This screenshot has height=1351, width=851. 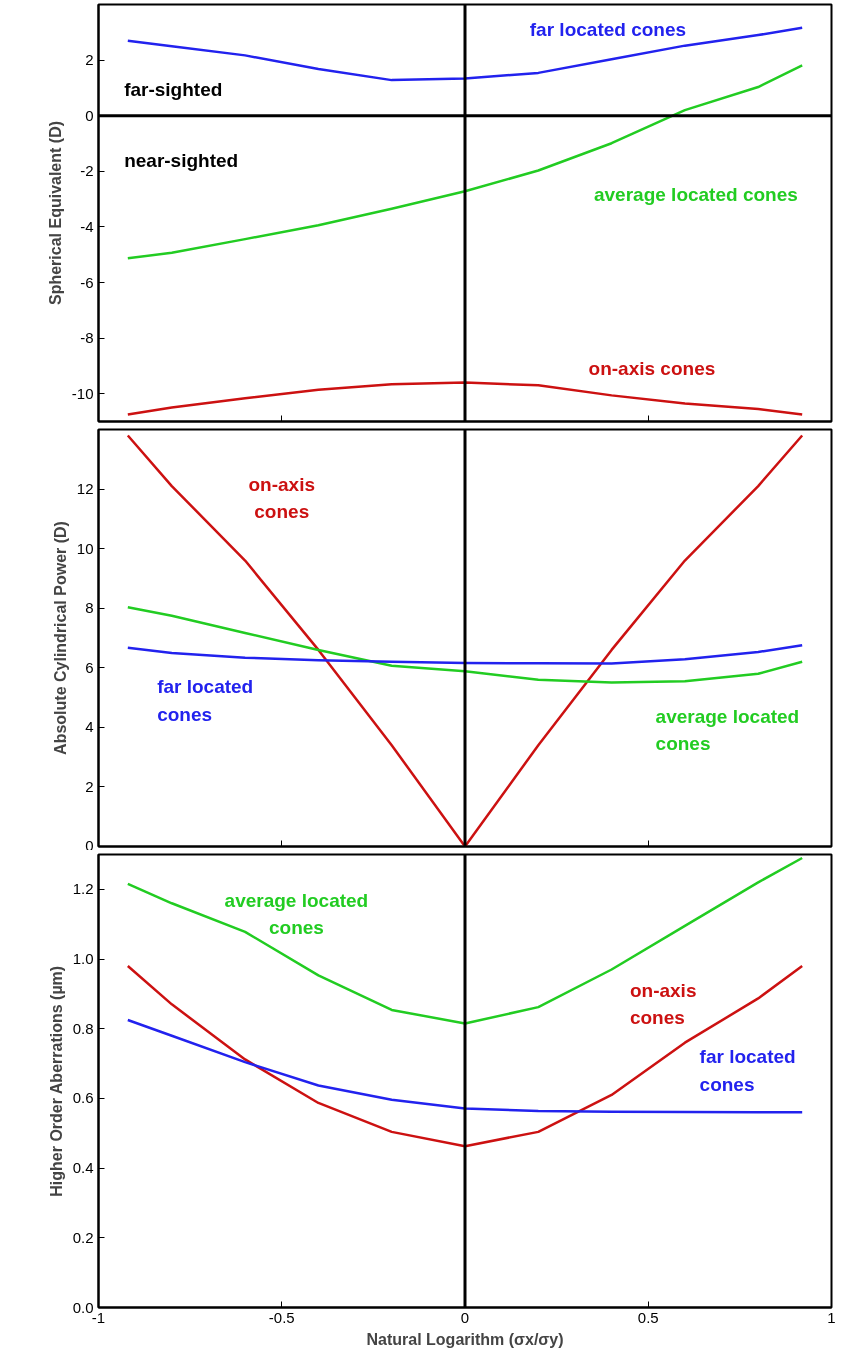 I want to click on y-tick-label: 1.2, so click(x=83, y=889).